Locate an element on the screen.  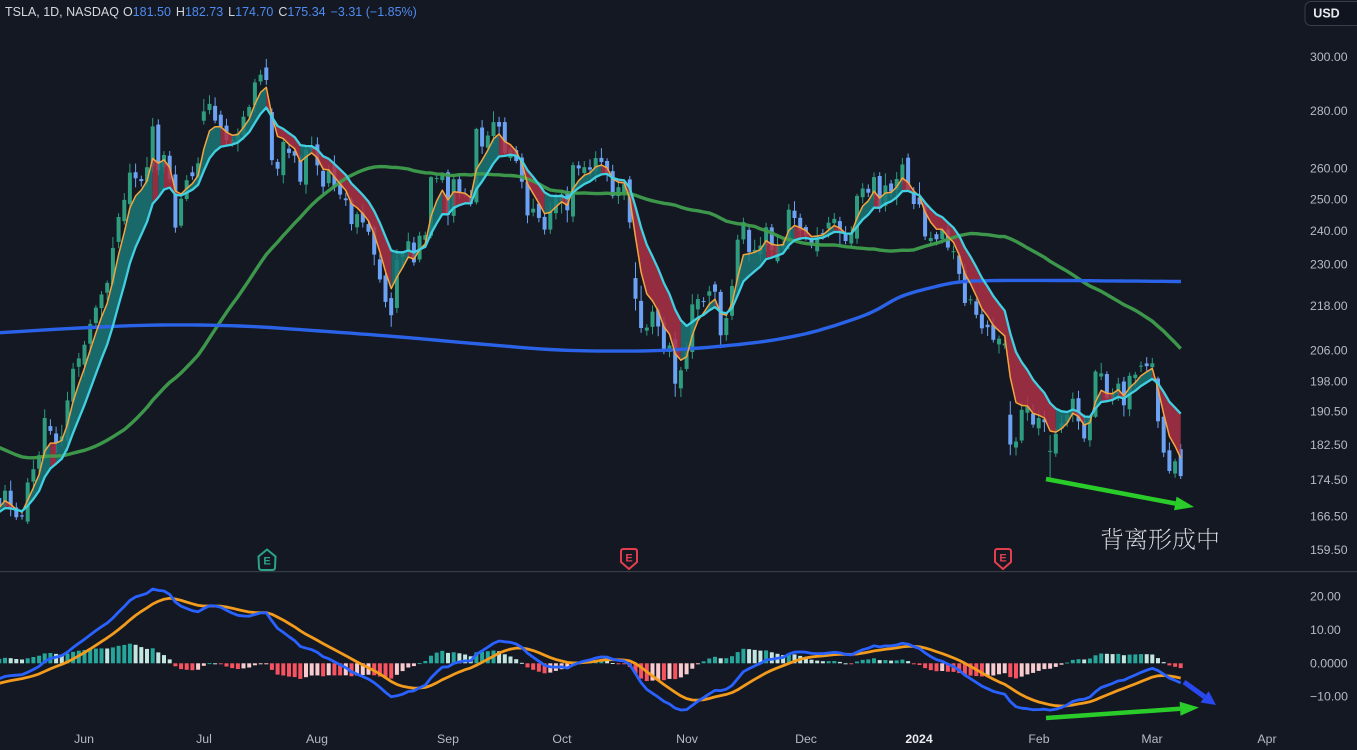
svg-text: 182.50 is located at coordinates (1329, 445).